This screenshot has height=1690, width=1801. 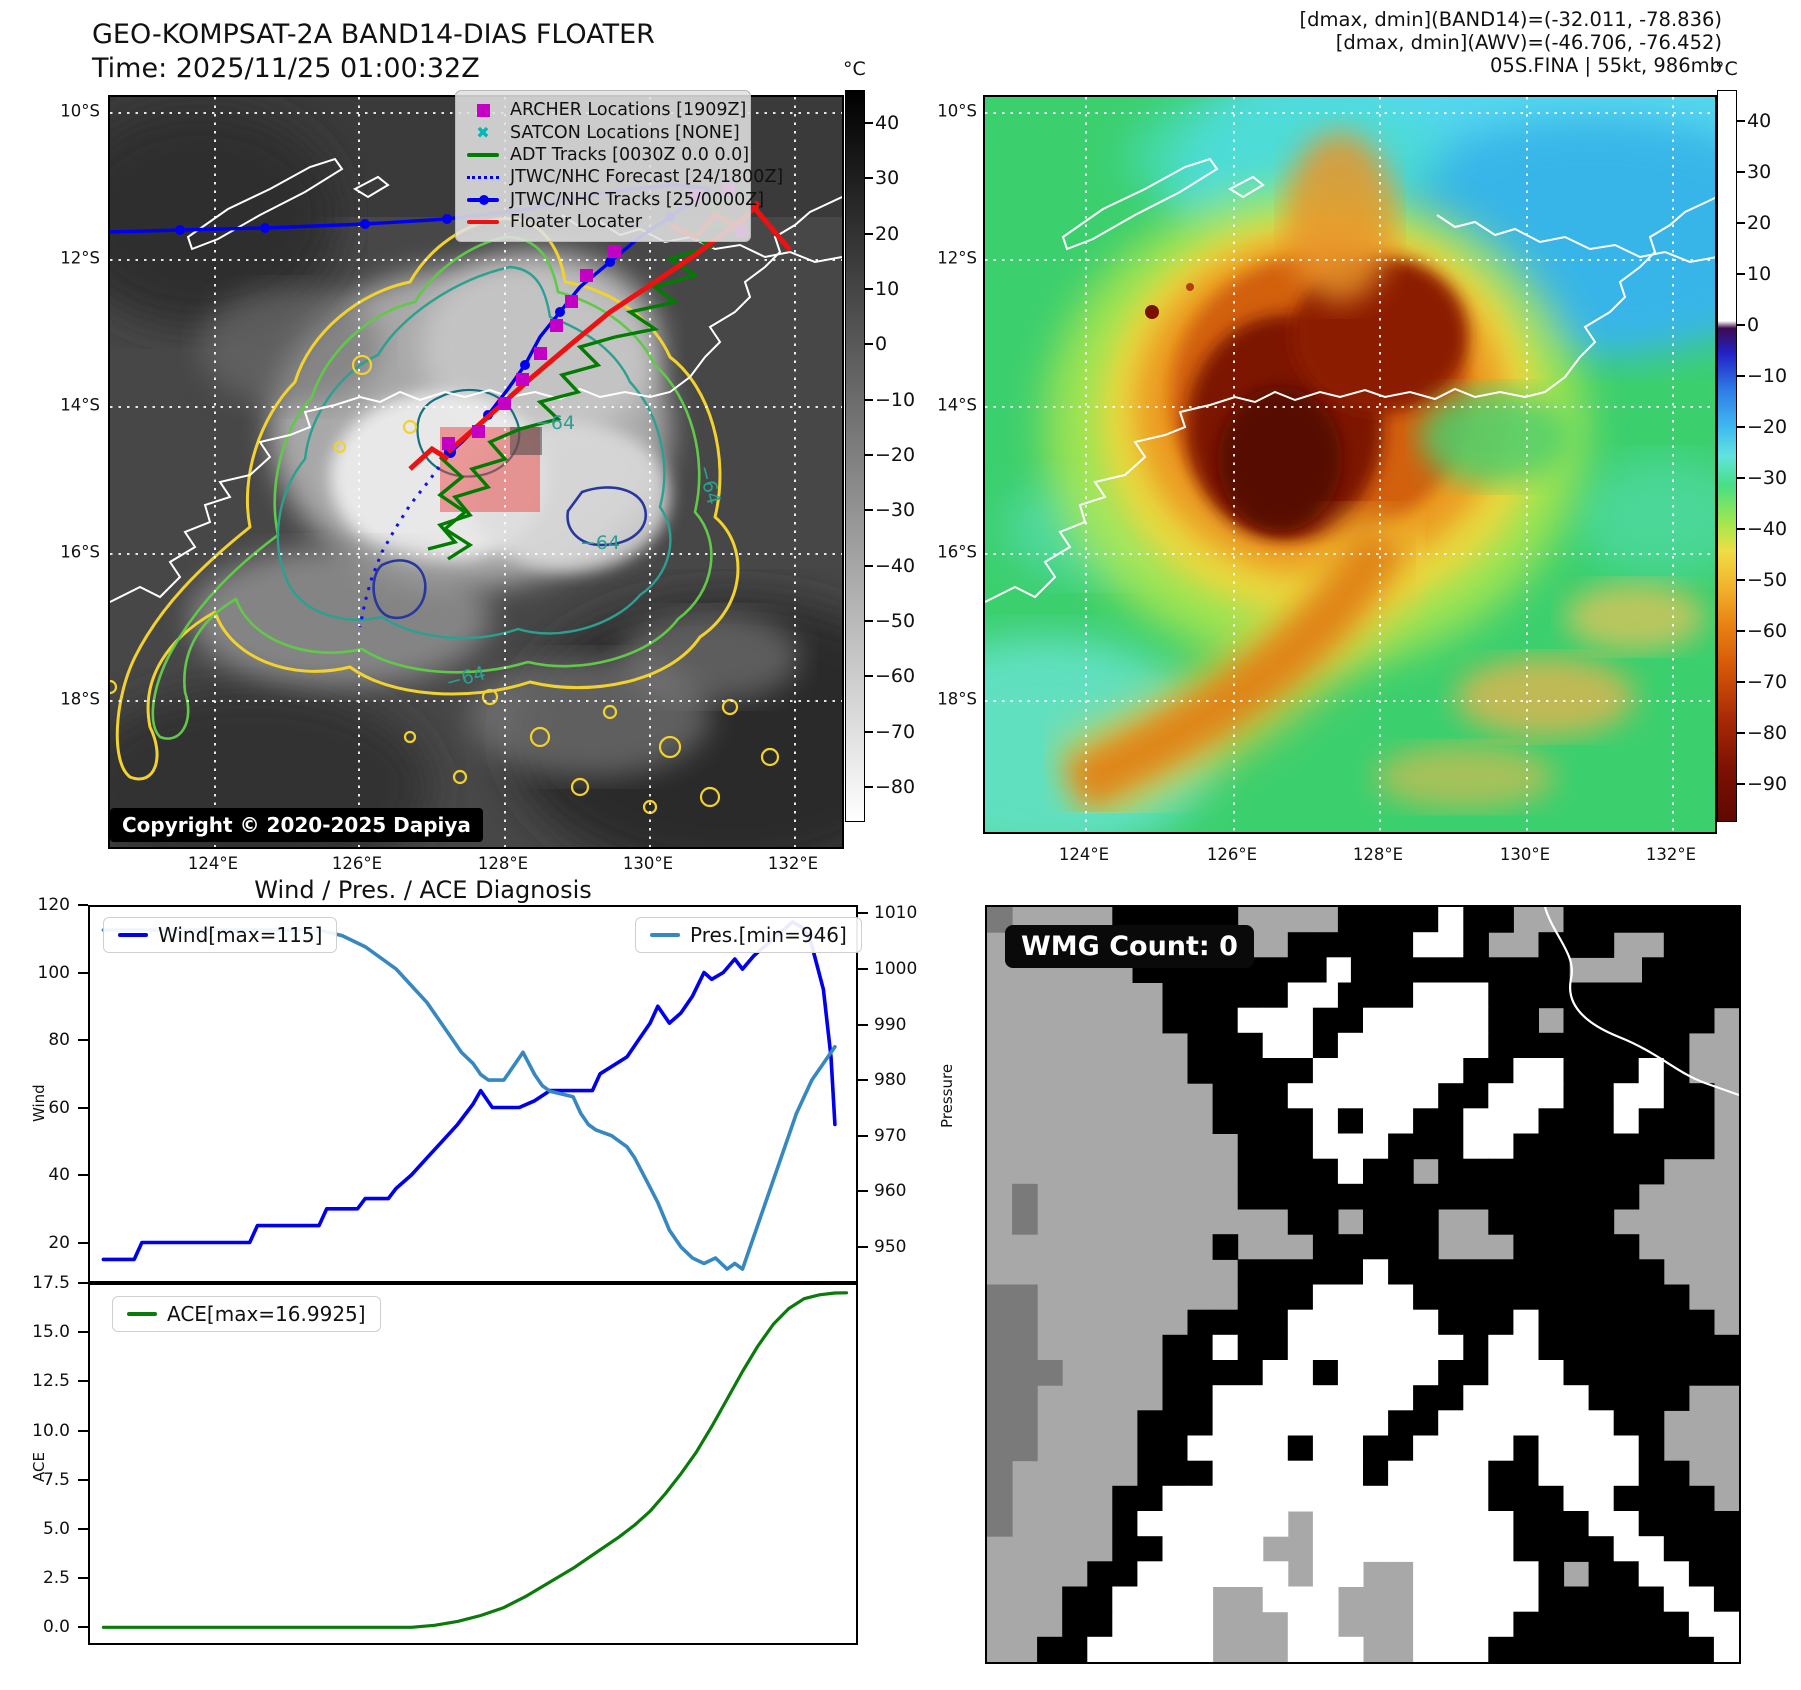 I want to click on awv-lat-label: 12°S, so click(x=957, y=258).